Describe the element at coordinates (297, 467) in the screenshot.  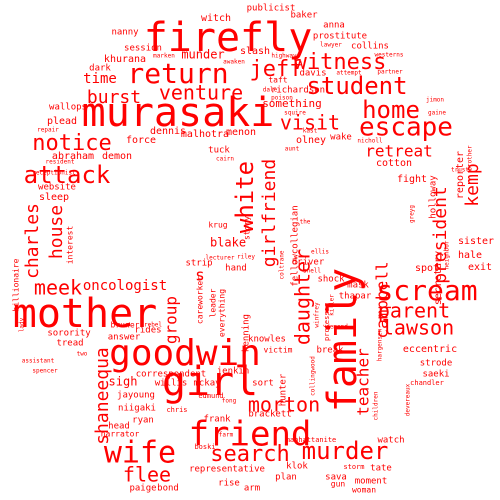
I see `cloud-word-klok: klok` at that location.